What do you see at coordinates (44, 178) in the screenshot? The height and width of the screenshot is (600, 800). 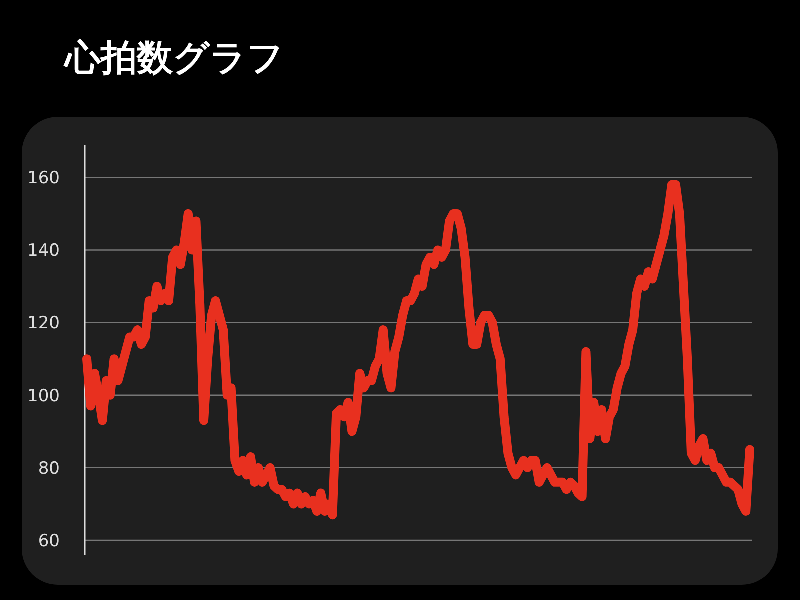 I see `y-tick-label: 160` at bounding box center [44, 178].